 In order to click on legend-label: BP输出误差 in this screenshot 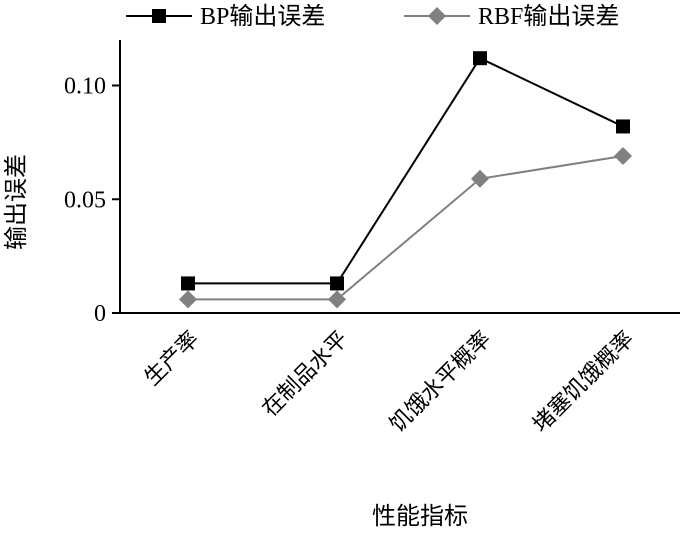, I will do `click(262, 16)`.